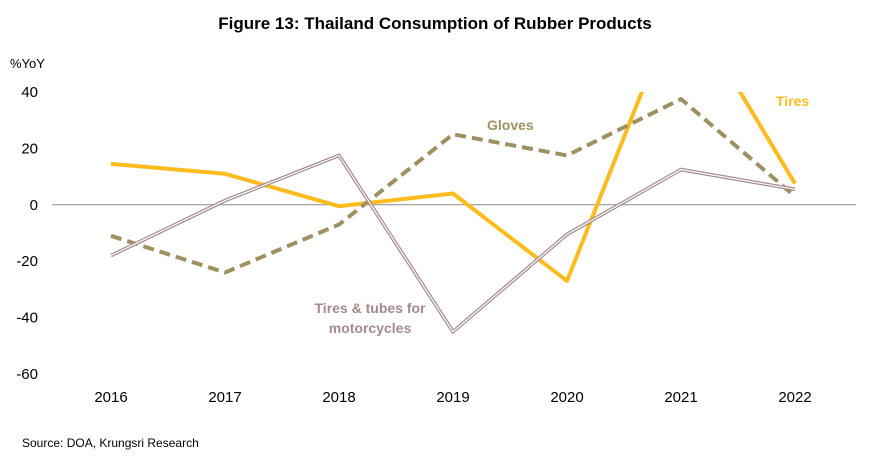  I want to click on y-axis-unit-label: %YoY, so click(27, 63).